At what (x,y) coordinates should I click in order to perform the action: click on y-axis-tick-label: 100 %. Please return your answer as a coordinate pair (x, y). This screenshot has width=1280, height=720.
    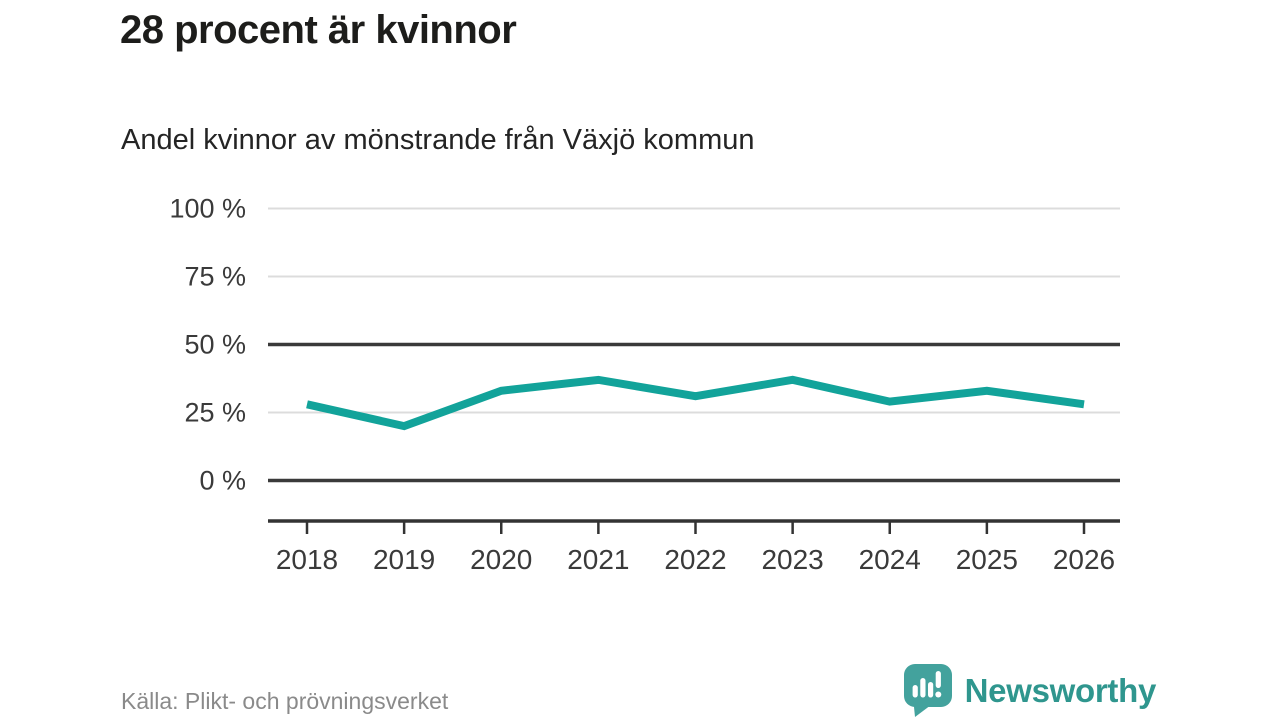
    Looking at the image, I should click on (207, 209).